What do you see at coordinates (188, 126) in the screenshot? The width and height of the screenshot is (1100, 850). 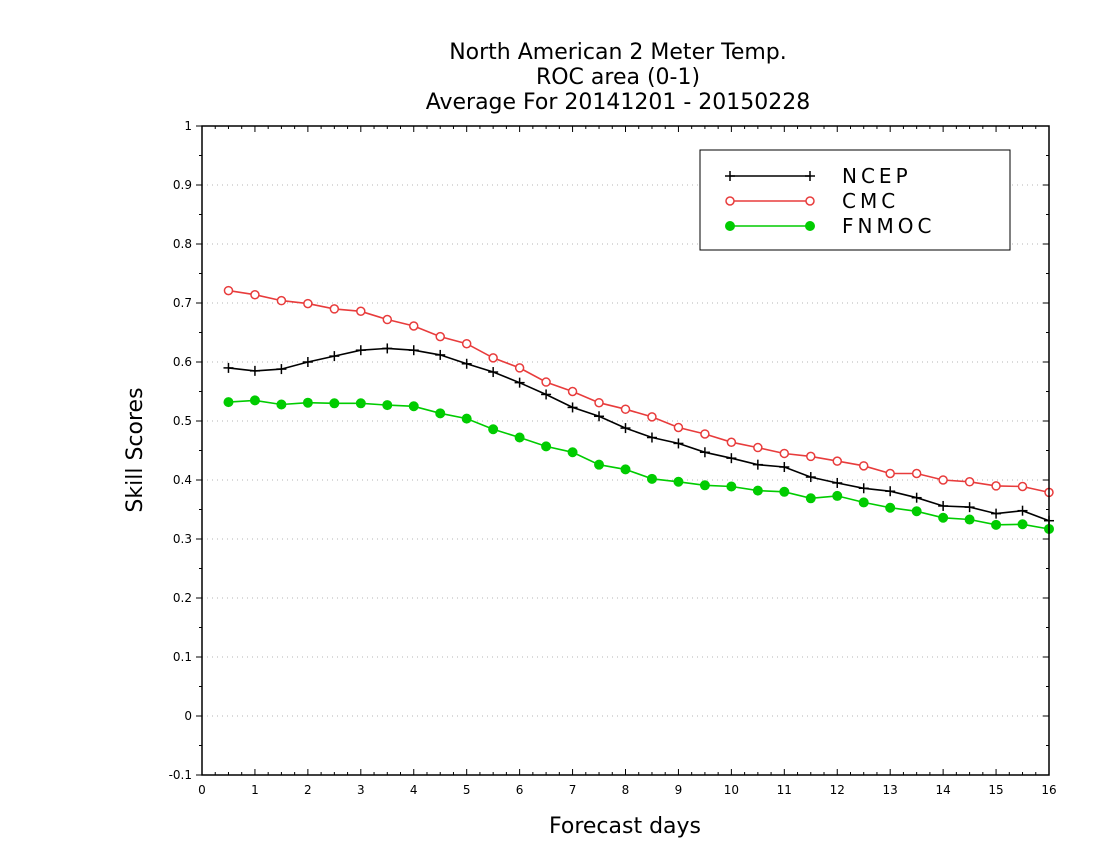 I see `y-tick-label: 1` at bounding box center [188, 126].